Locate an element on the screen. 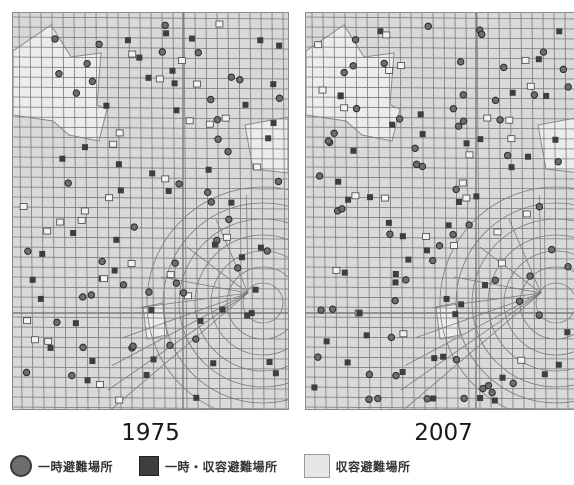 The image size is (574, 485). legend-label-temp-and-shelter: 一時・収容避難場所 is located at coordinates (221, 466).